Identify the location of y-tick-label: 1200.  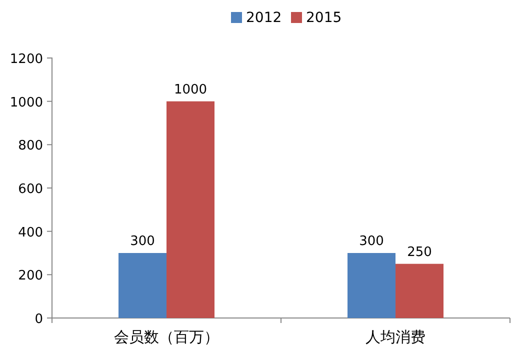
(26, 59).